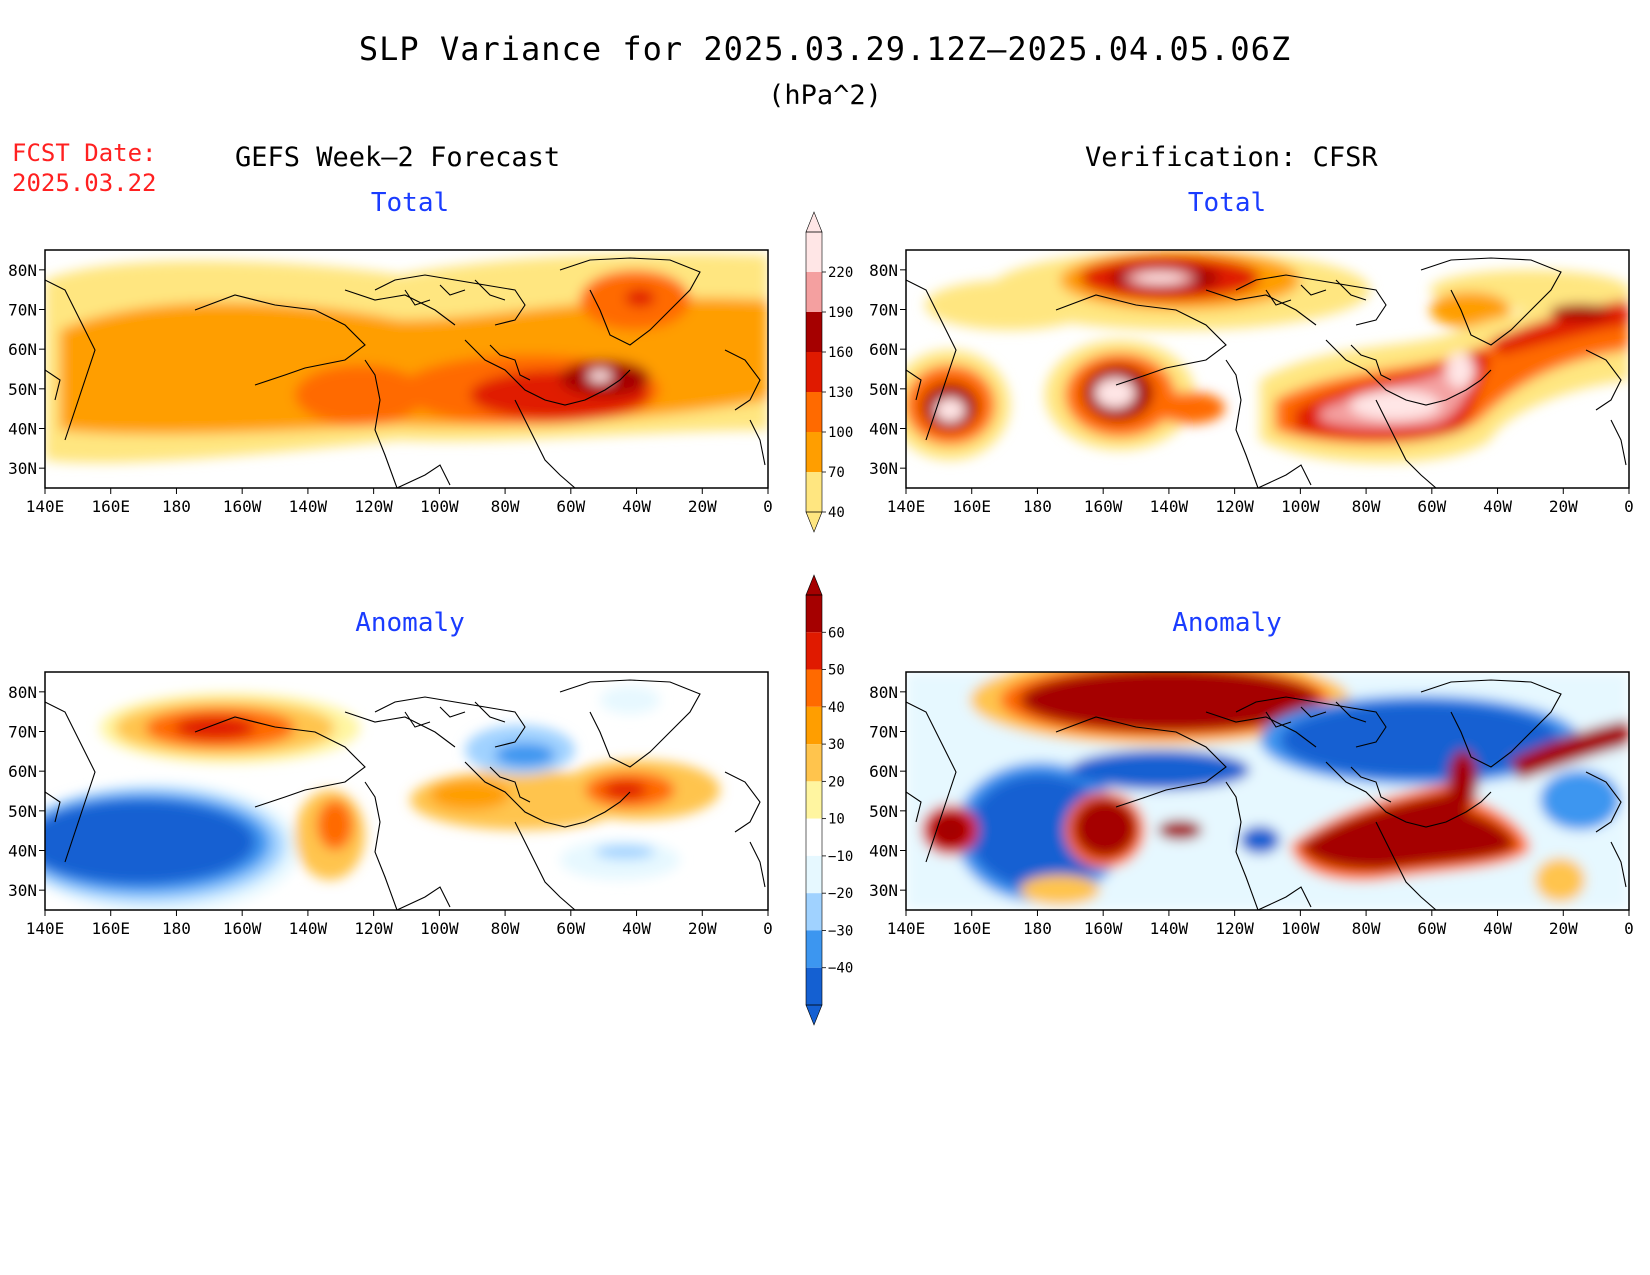  I want to click on map-panel-anomaly-forecast, so click(406, 791).